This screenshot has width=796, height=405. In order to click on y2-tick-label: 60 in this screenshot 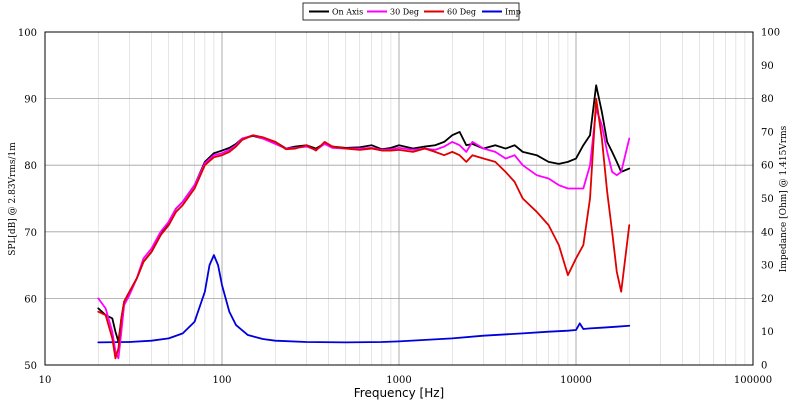, I will do `click(767, 166)`.